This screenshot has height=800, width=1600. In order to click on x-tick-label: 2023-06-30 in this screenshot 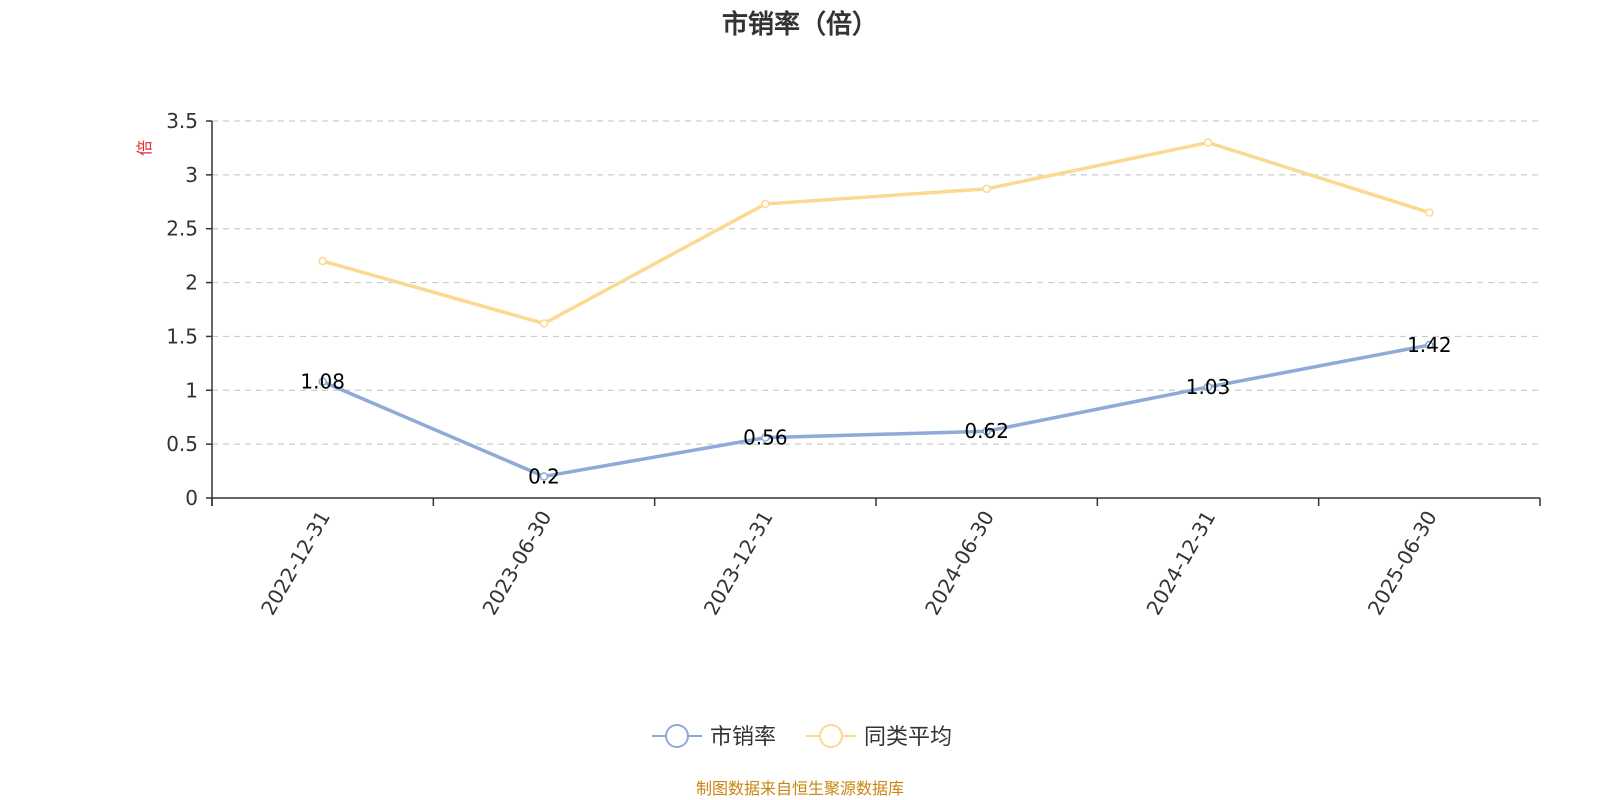, I will do `click(516, 563)`.